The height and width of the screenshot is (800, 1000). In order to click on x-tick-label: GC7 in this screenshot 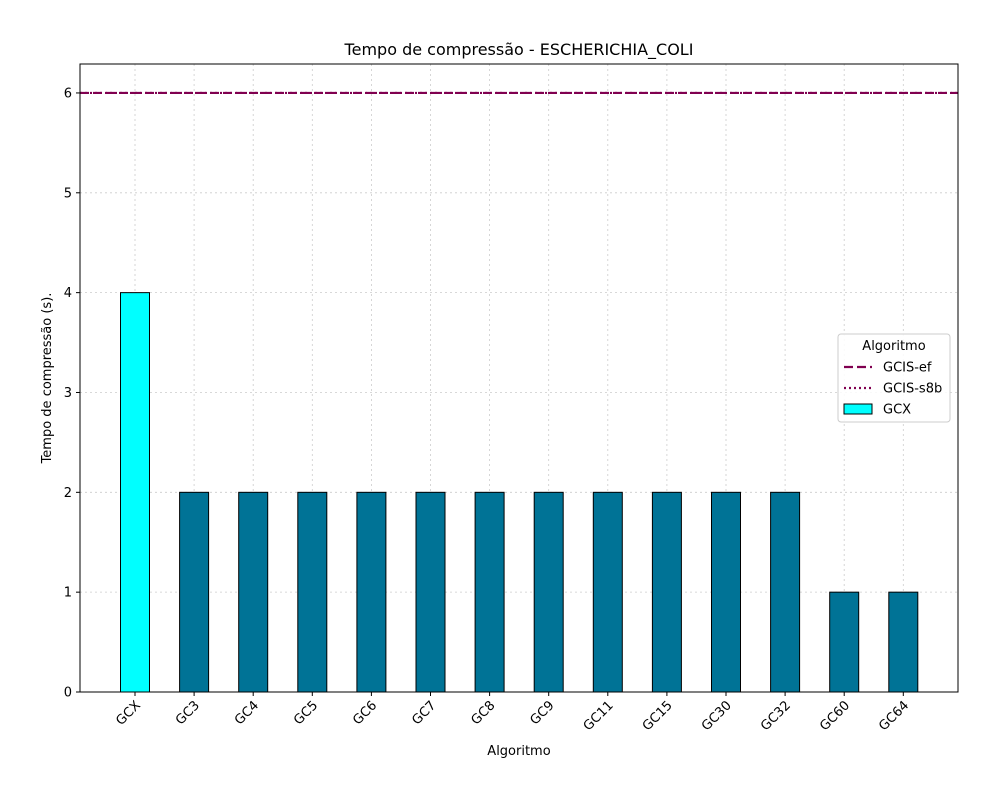, I will do `click(424, 713)`.